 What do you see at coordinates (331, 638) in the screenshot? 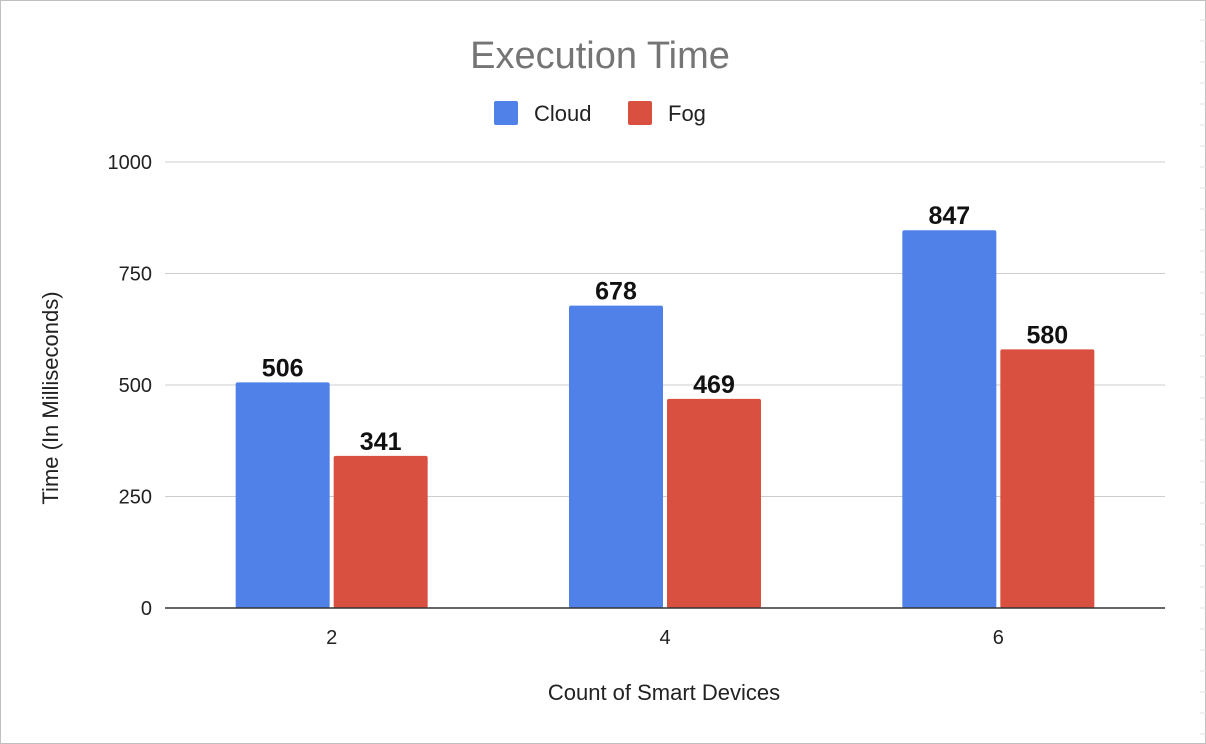
I see `x-tick-label: 2` at bounding box center [331, 638].